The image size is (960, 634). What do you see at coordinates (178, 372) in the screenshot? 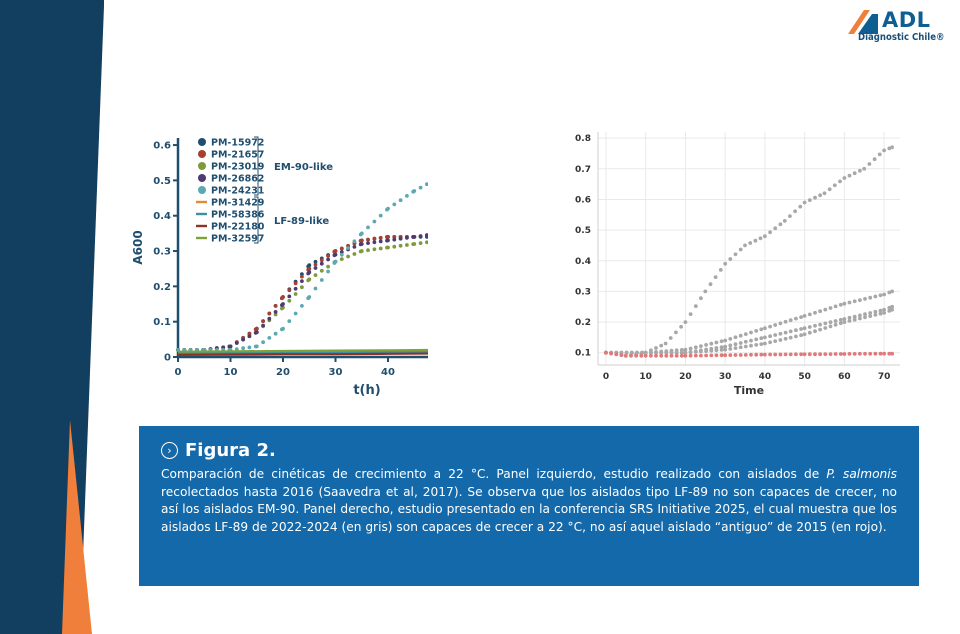
I see `x-tick-label: 0` at bounding box center [178, 372].